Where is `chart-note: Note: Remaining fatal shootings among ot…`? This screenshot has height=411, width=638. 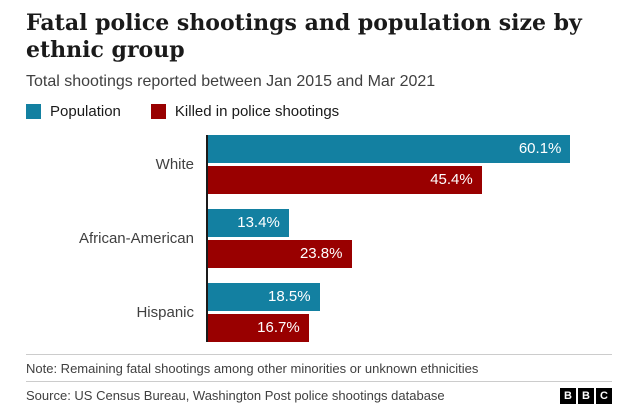
chart-note: Note: Remaining fatal shootings among ot… is located at coordinates (319, 367).